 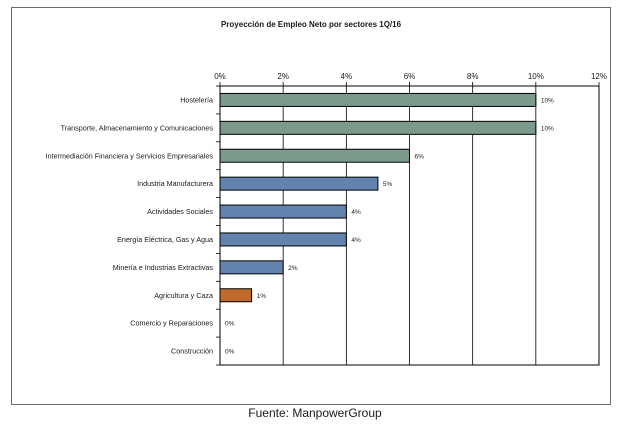 What do you see at coordinates (183, 295) in the screenshot?
I see `category-label: Agricultura y Caza` at bounding box center [183, 295].